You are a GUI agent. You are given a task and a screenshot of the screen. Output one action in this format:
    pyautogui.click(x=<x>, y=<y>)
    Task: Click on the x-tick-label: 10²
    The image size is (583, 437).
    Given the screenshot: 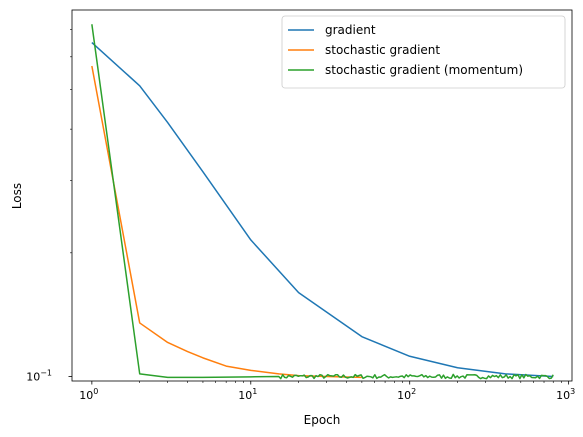 What is the action you would take?
    pyautogui.click(x=406, y=394)
    